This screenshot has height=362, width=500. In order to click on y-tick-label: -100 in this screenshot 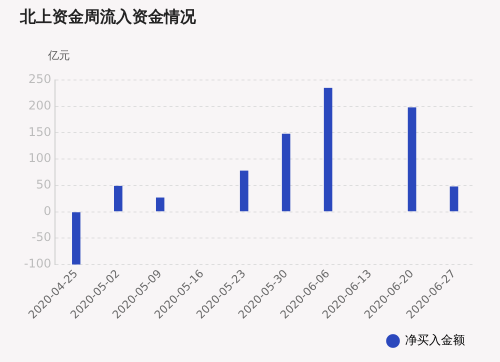, I will do `click(38, 263)`.